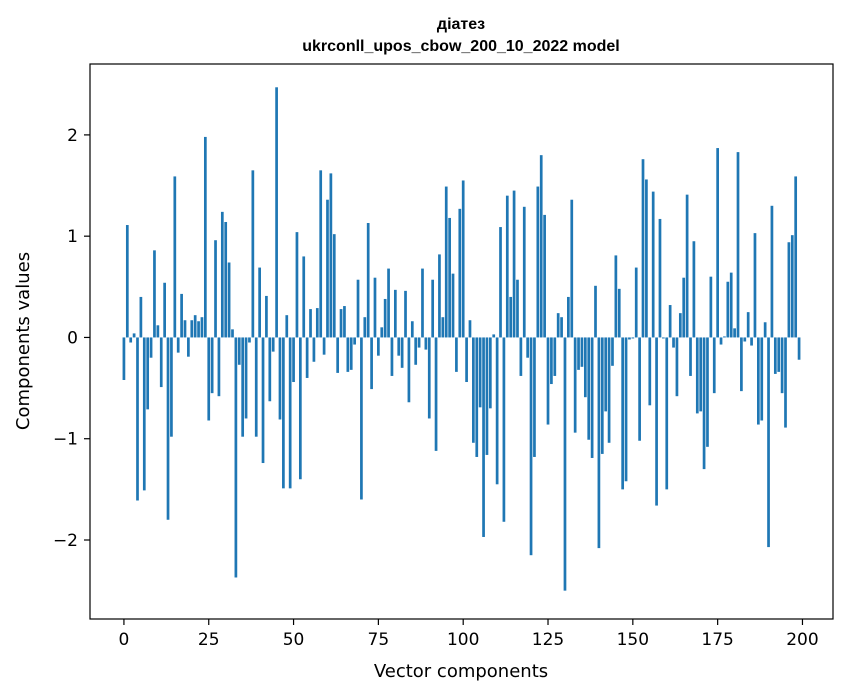 The height and width of the screenshot is (696, 847). Describe the element at coordinates (463, 640) in the screenshot. I see `x-tick-label: 100` at that location.